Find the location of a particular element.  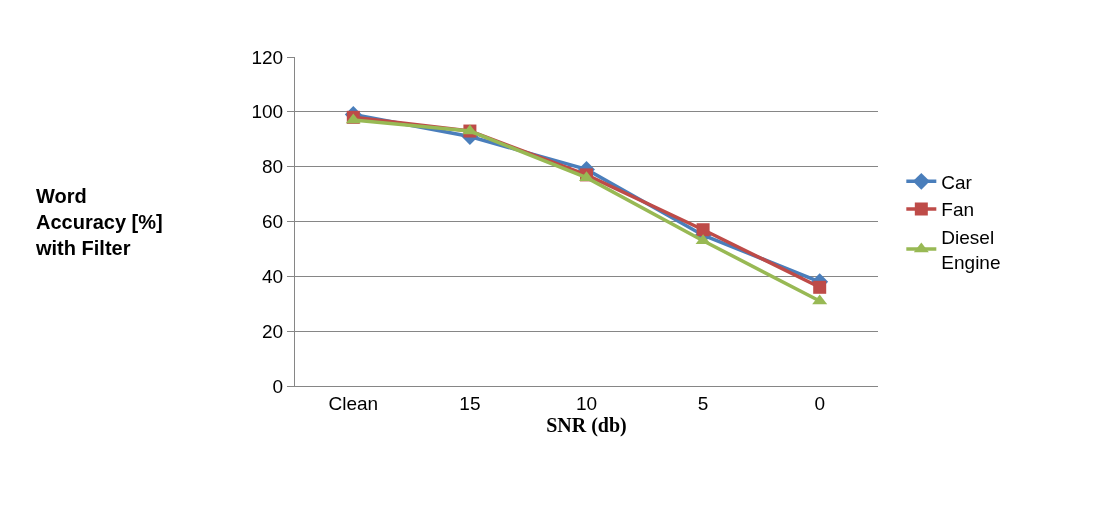

y-tick-label: 60 is located at coordinates (273, 222).